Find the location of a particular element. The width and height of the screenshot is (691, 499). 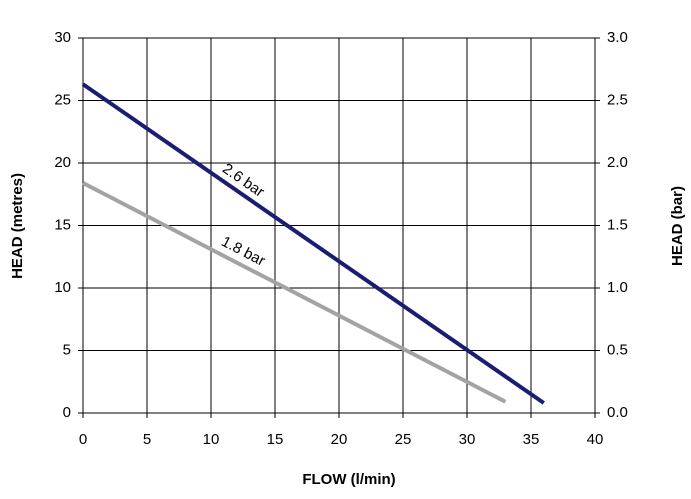

y2-tick-label: 2.5 is located at coordinates (617, 99).